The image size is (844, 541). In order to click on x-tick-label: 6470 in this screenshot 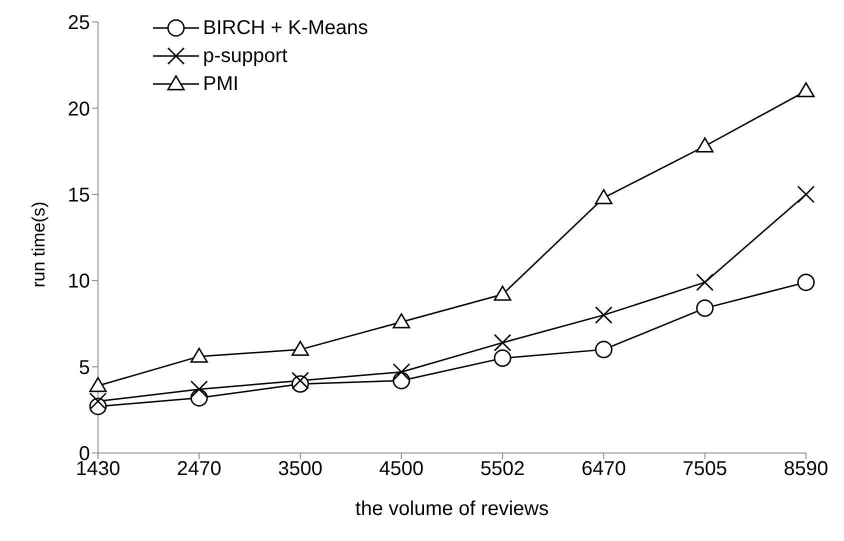, I will do `click(603, 469)`.